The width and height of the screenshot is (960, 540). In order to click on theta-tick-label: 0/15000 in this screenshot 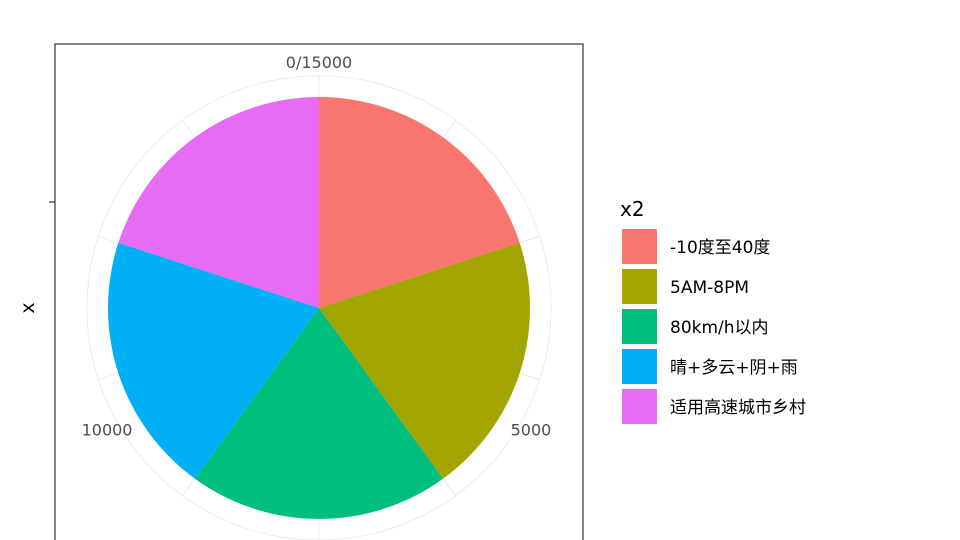, I will do `click(319, 62)`.